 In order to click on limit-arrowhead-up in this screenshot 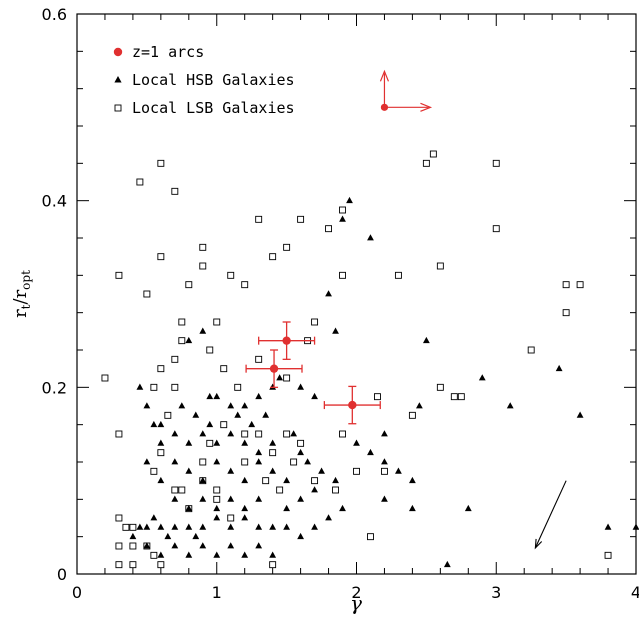, I will do `click(384, 75)`.